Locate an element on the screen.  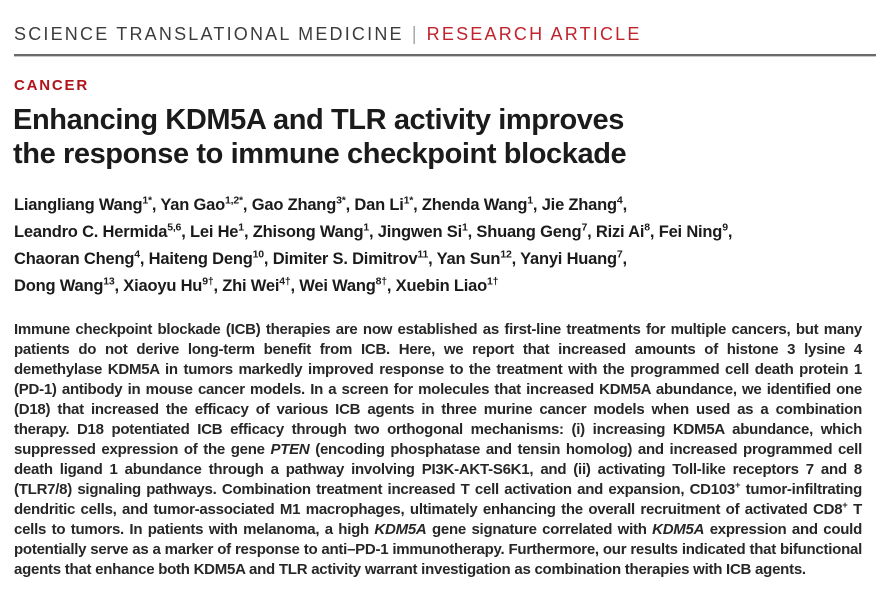
author-affiliation-sup: 8 is located at coordinates (647, 227).